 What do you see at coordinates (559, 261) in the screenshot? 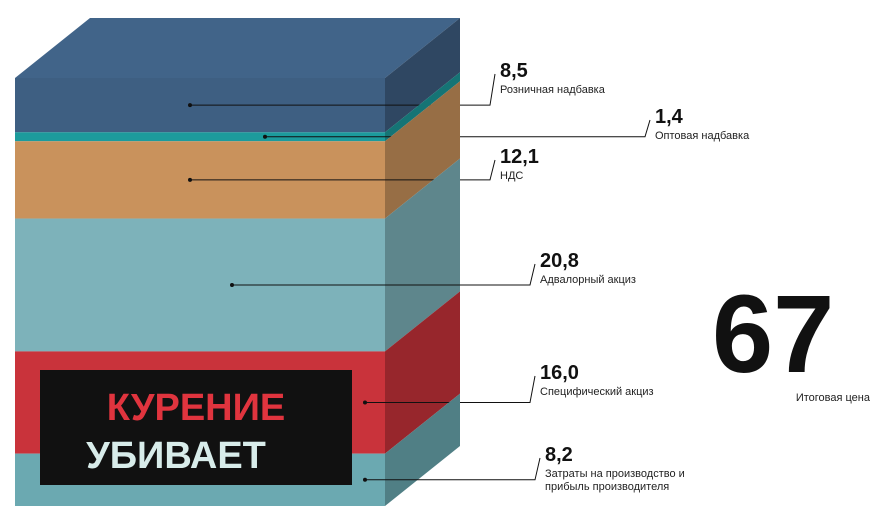
I see `value-label: 20,8` at bounding box center [559, 261].